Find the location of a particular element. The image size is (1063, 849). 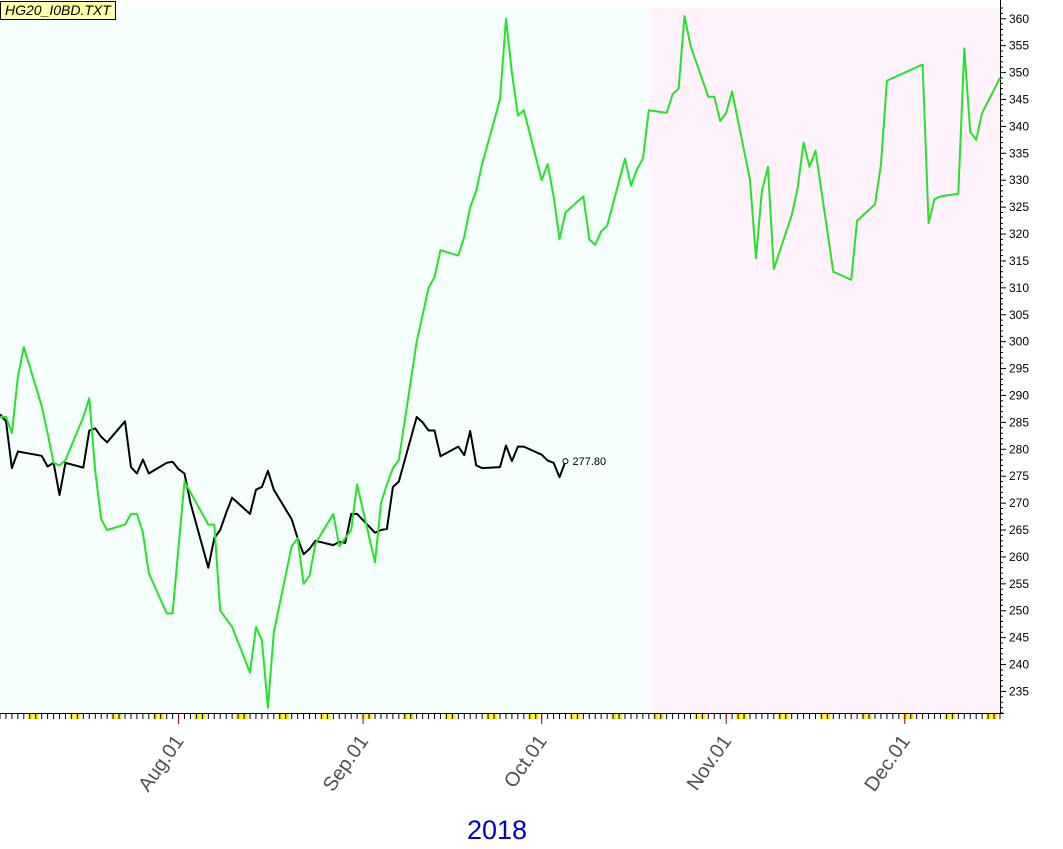

month-label: Aug.01 is located at coordinates (161, 763).